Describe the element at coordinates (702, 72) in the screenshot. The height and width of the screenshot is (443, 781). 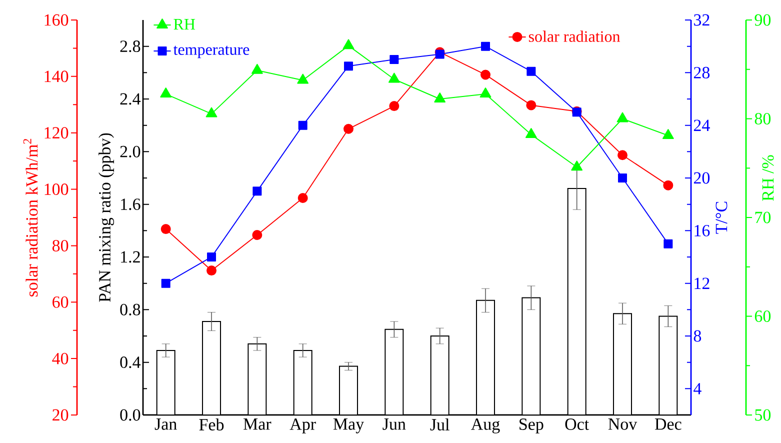
I see `y2-tick-label: 28` at that location.